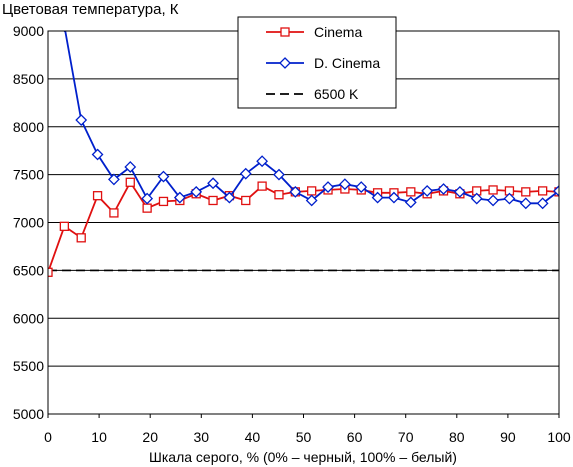 The height and width of the screenshot is (467, 573). I want to click on legend-marker-d-cinema, so click(285, 63).